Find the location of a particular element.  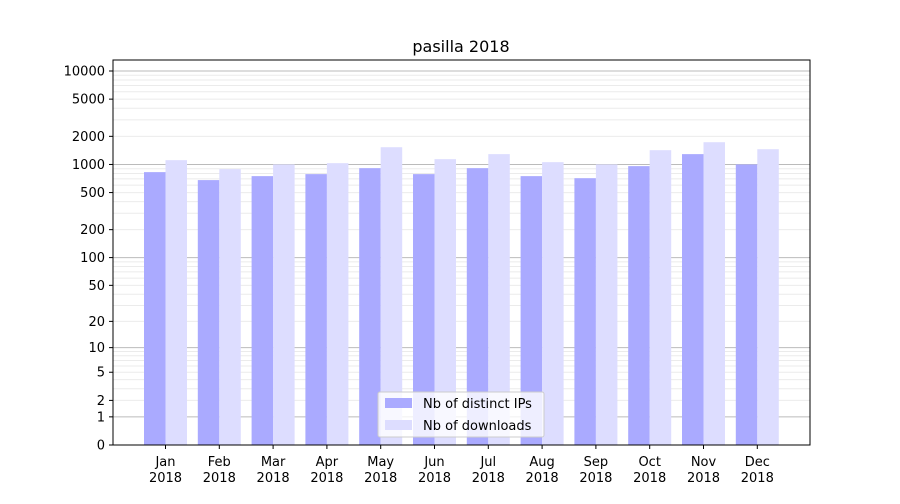

y-tick-label: 5 is located at coordinates (101, 373).